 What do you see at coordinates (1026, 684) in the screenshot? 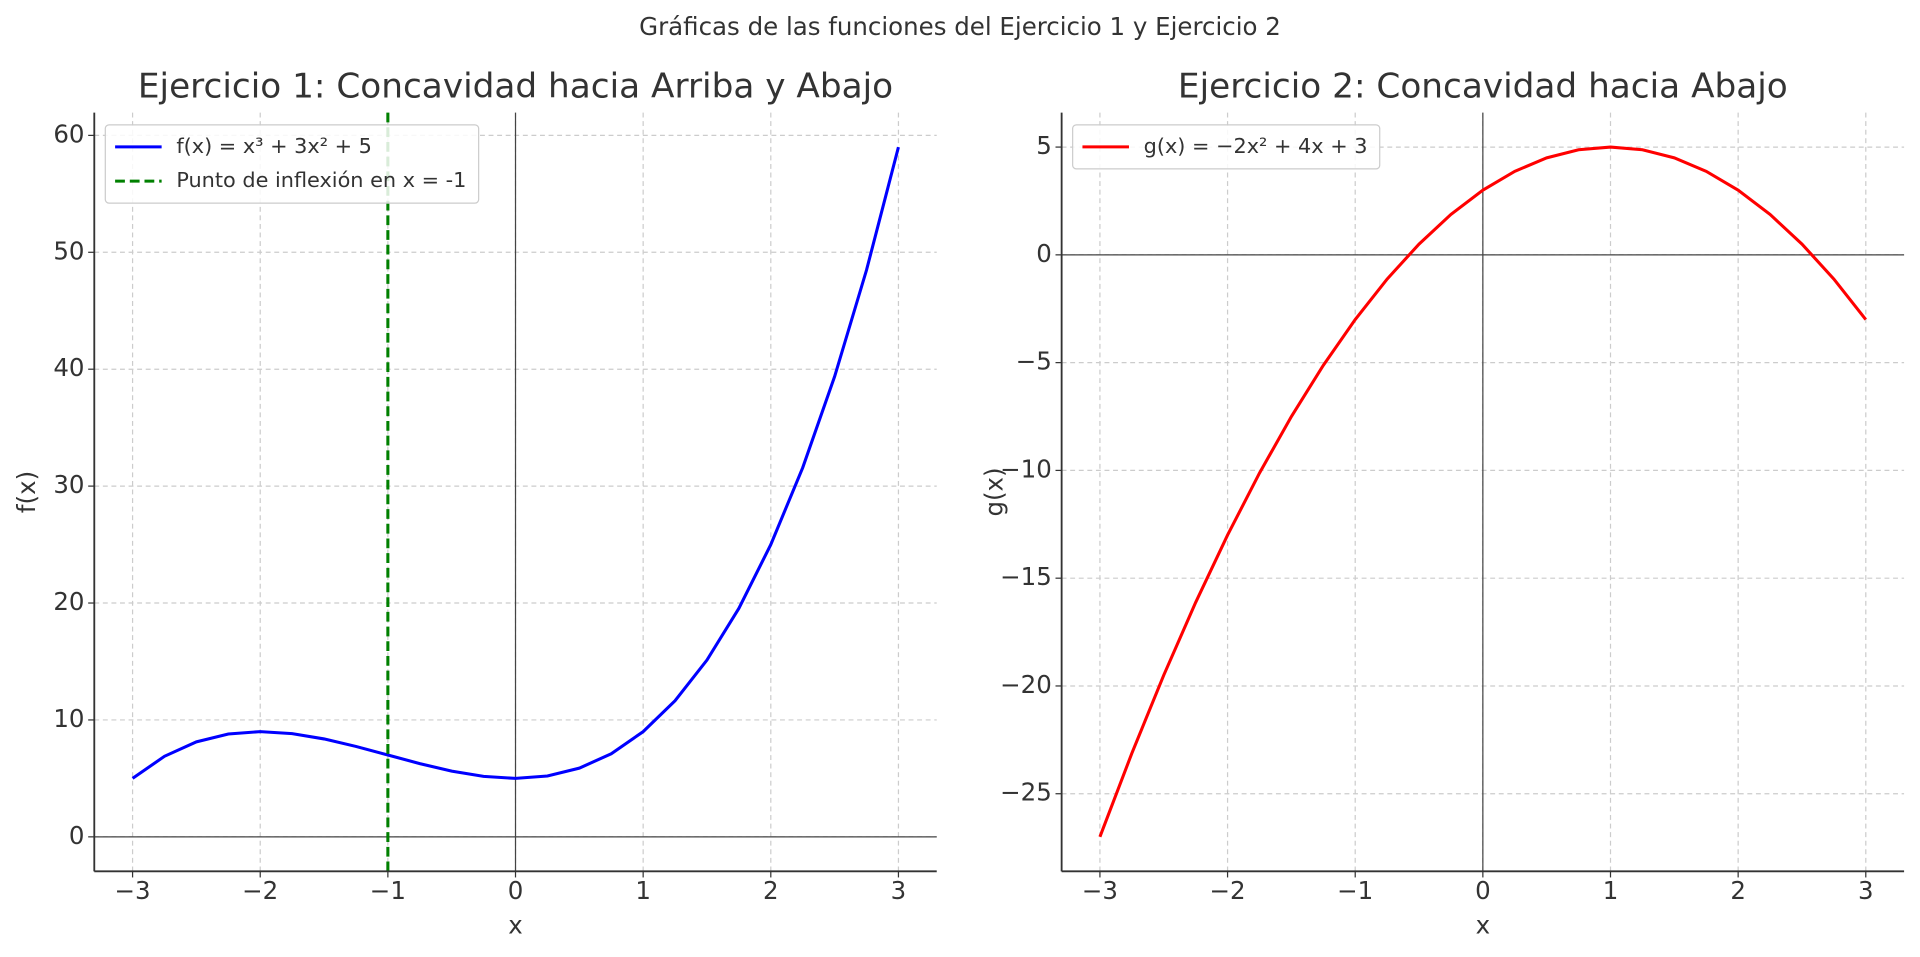
I see `y-tick-label: −20` at bounding box center [1026, 684].